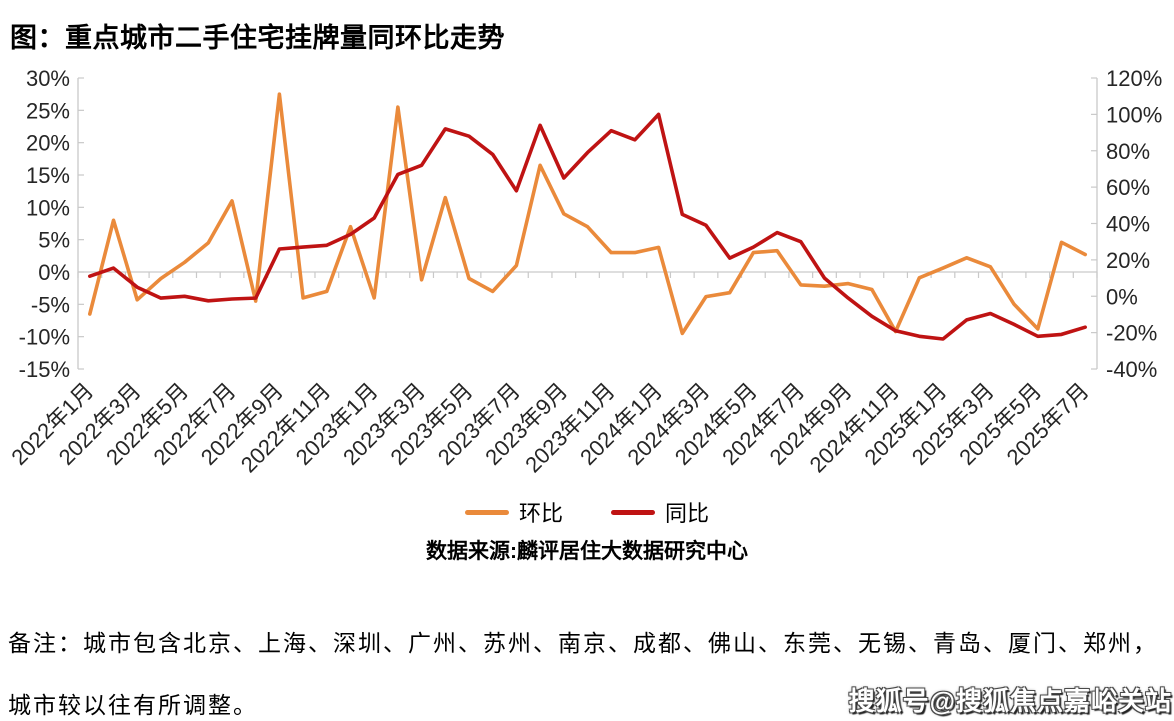 This screenshot has height=721, width=1174. I want to click on right-axis-label: 0%, so click(1122, 296).